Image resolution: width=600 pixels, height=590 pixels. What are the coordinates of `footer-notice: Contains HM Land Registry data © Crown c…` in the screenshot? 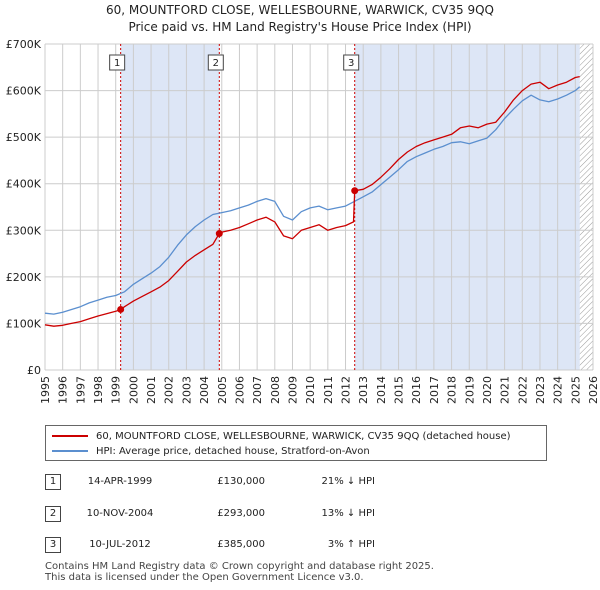 It's located at (239, 572).